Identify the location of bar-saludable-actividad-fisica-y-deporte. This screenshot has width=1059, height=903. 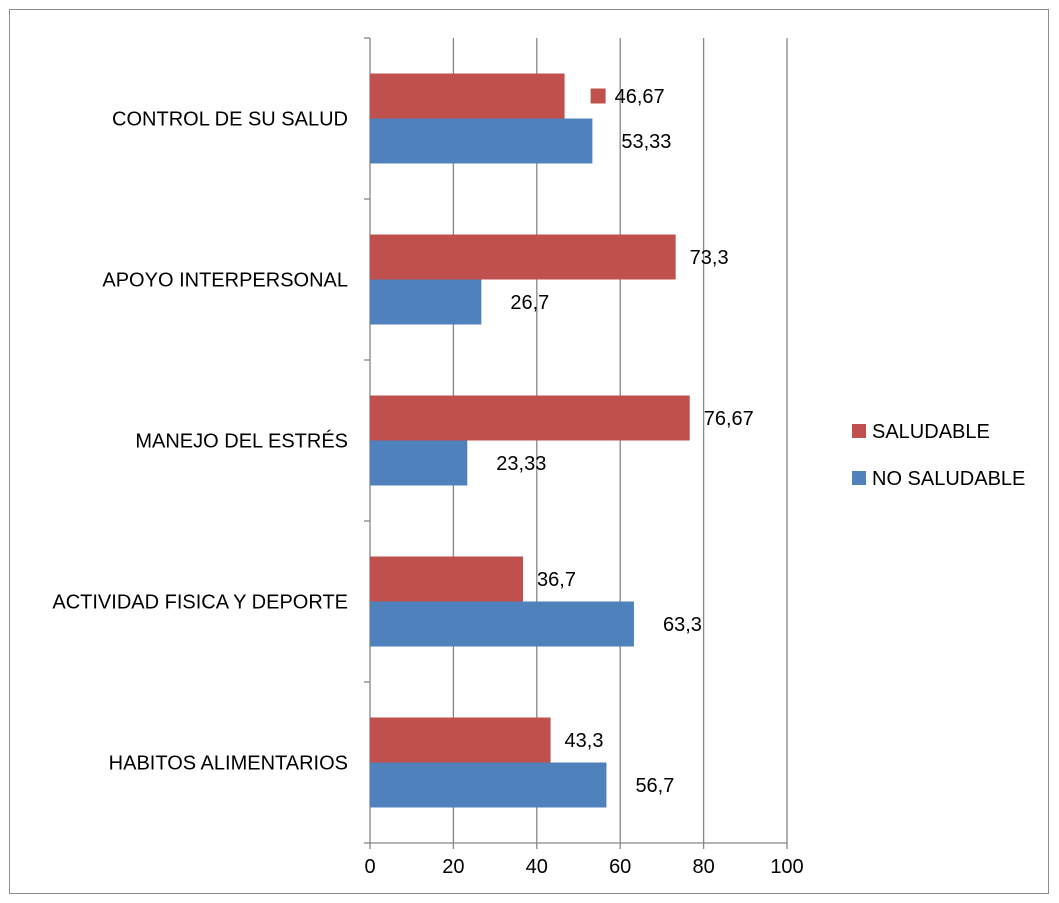
(447, 579).